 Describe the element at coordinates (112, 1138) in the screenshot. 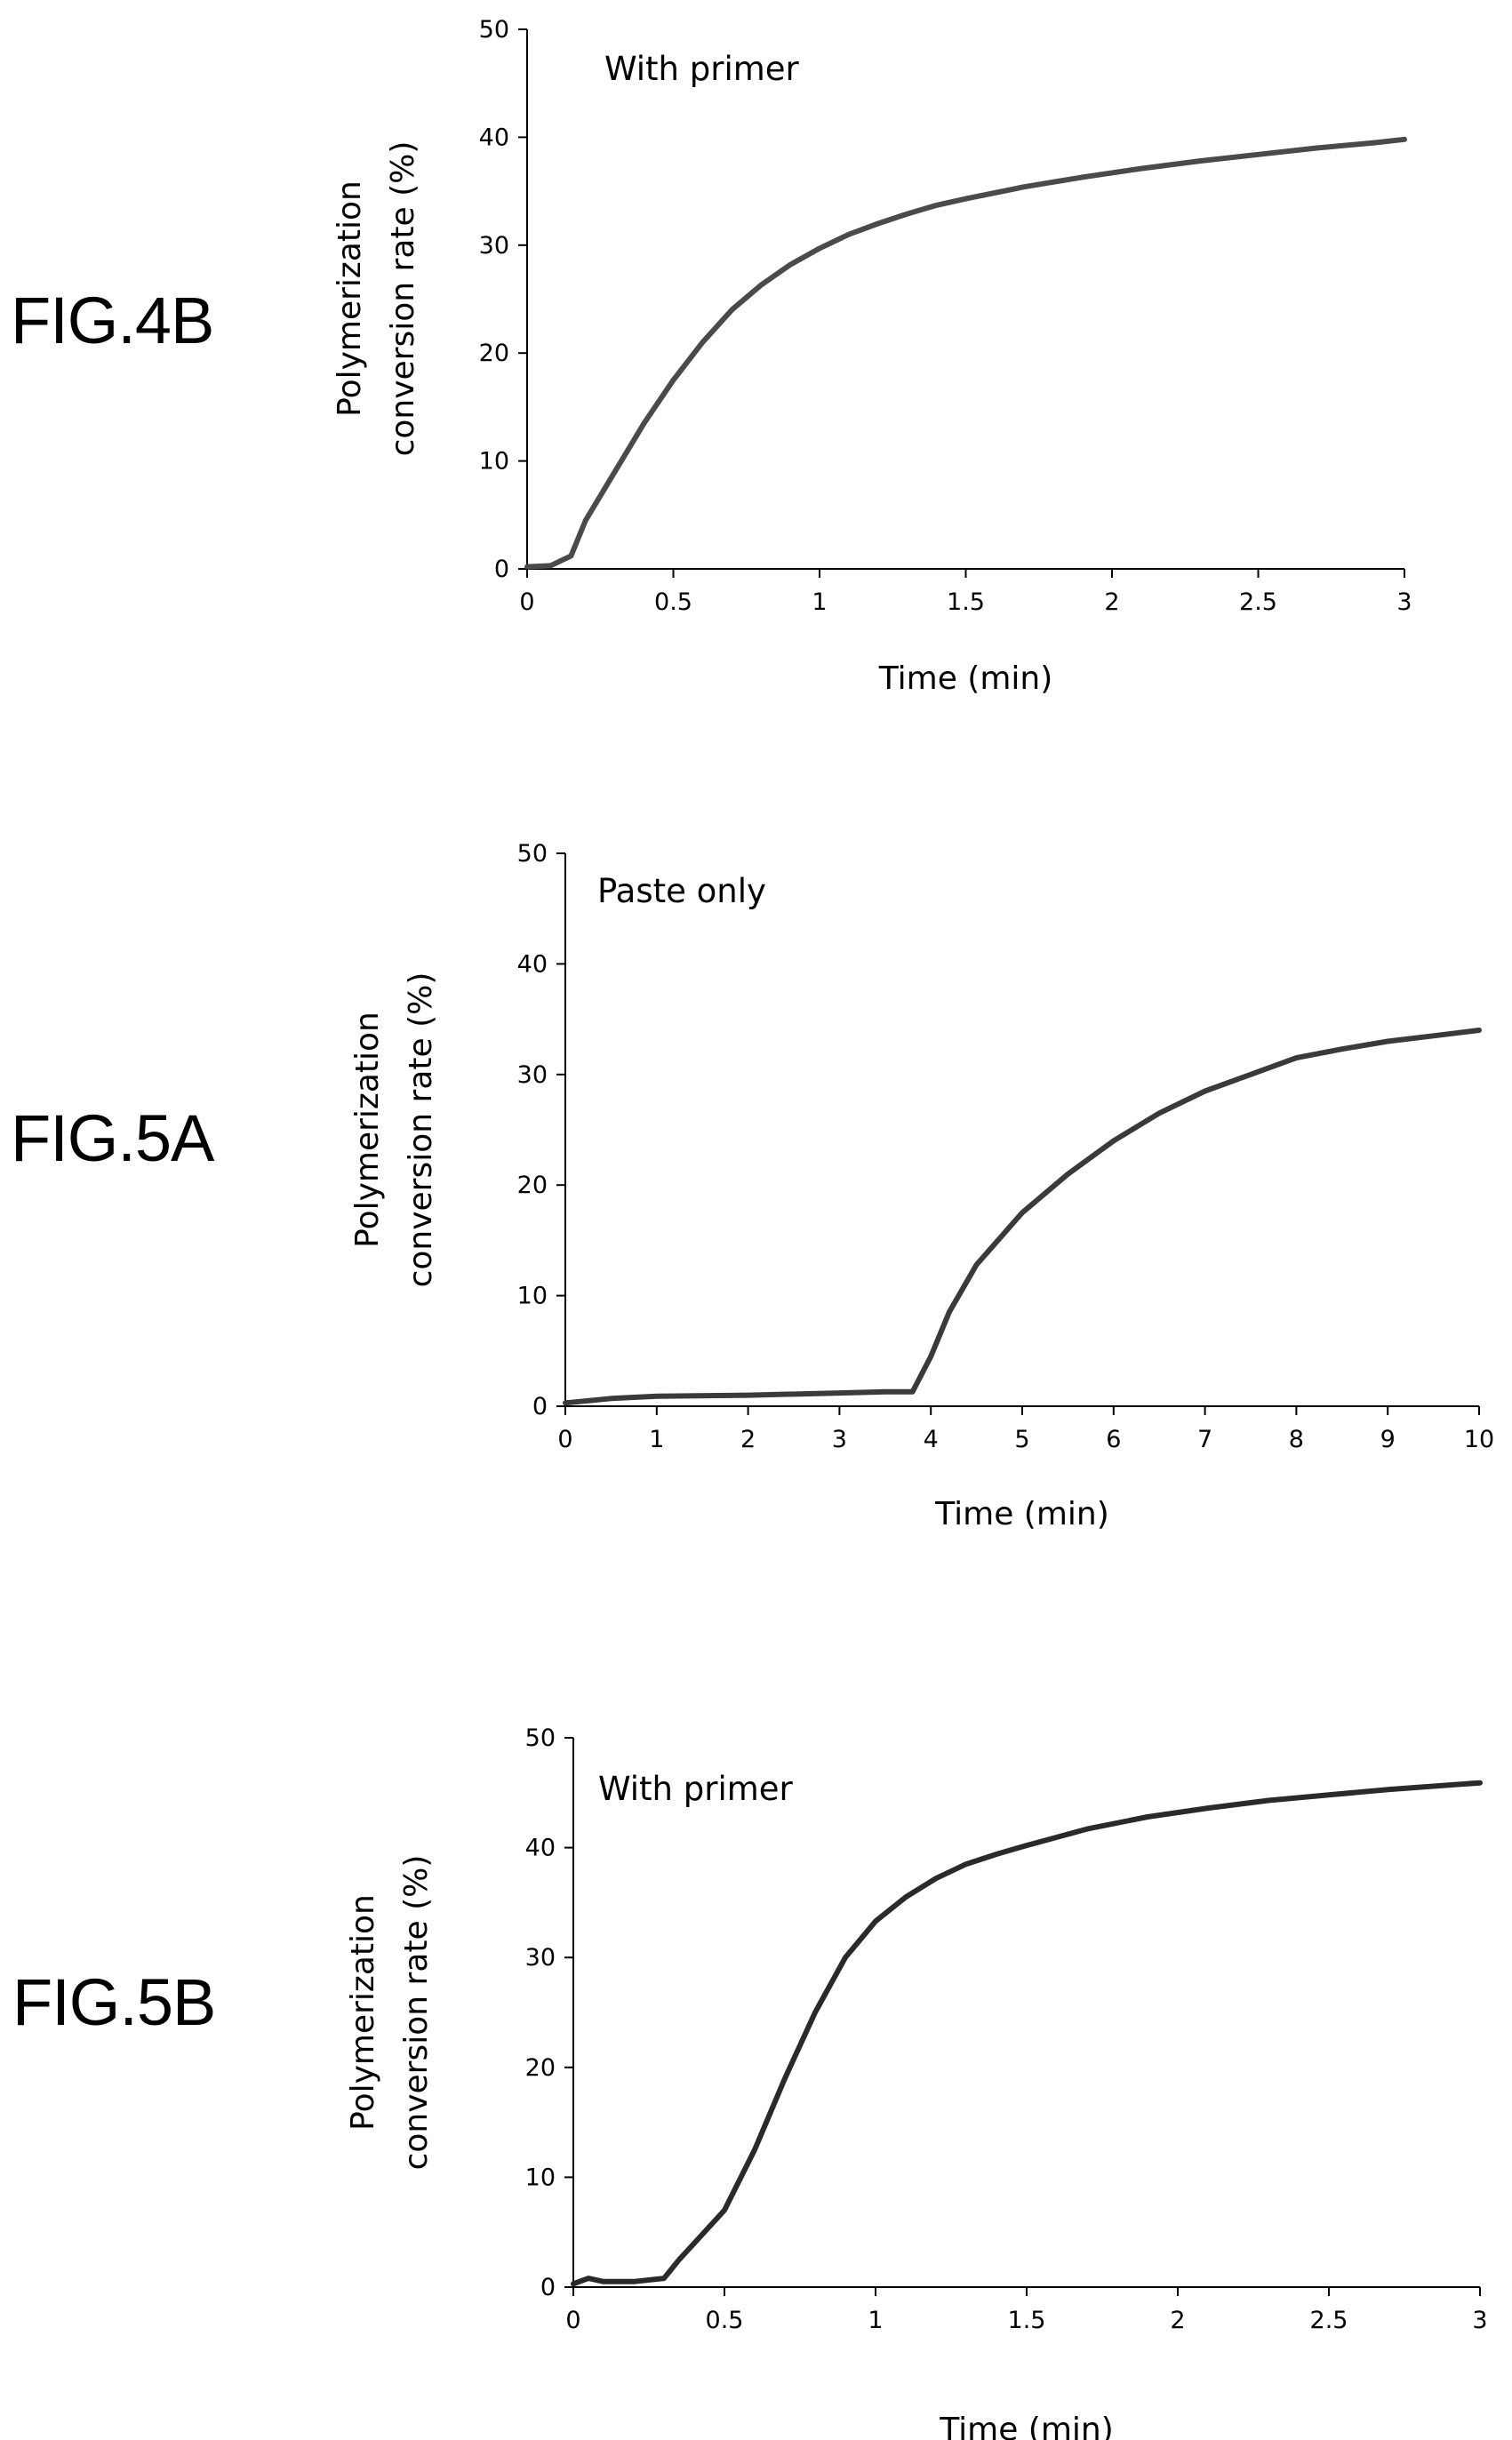

I see `figure-label-5a: FIG.5A` at that location.